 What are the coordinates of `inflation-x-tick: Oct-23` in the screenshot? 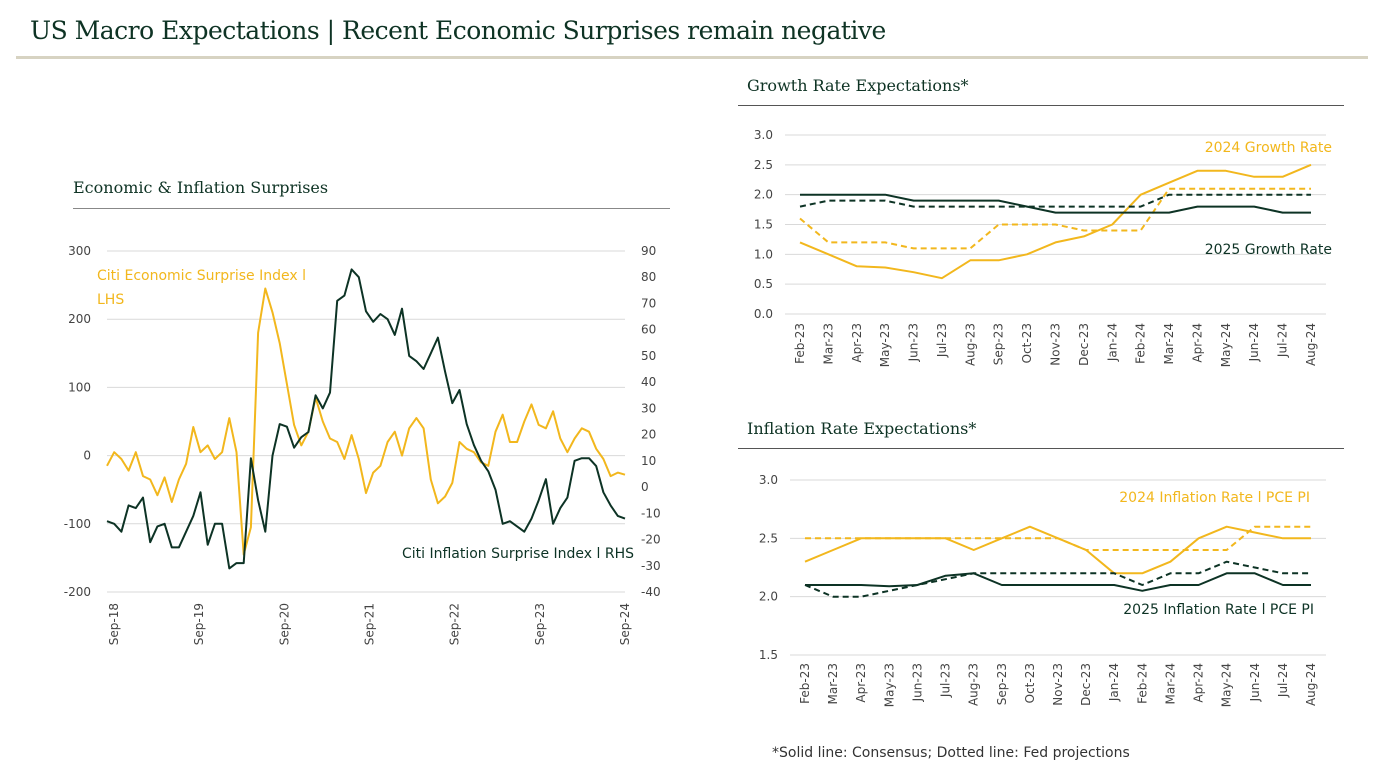 It's located at (1030, 683).